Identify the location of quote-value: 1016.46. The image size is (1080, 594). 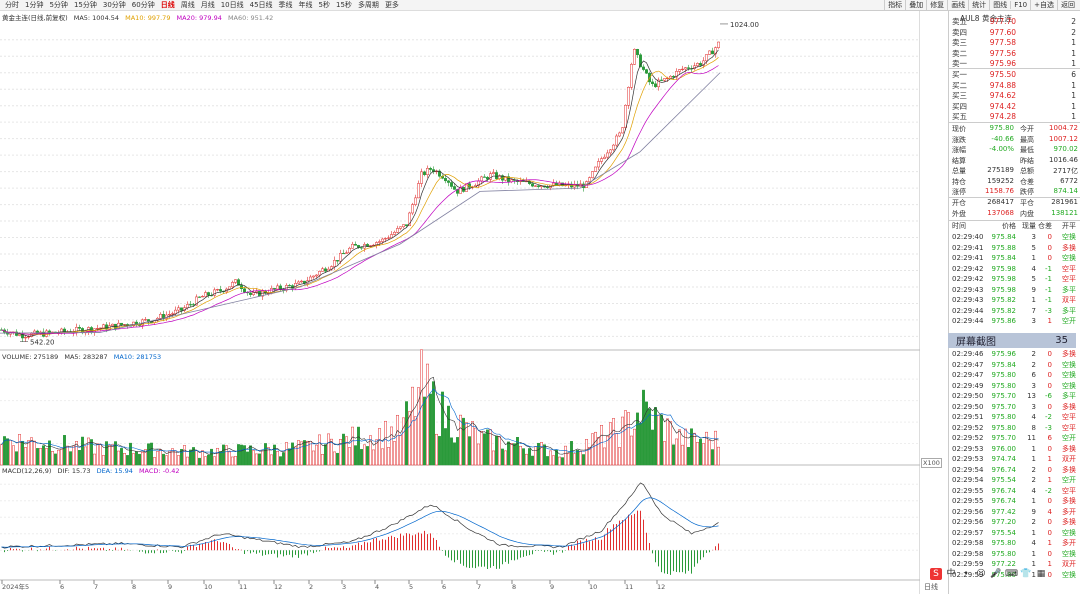
(1063, 159).